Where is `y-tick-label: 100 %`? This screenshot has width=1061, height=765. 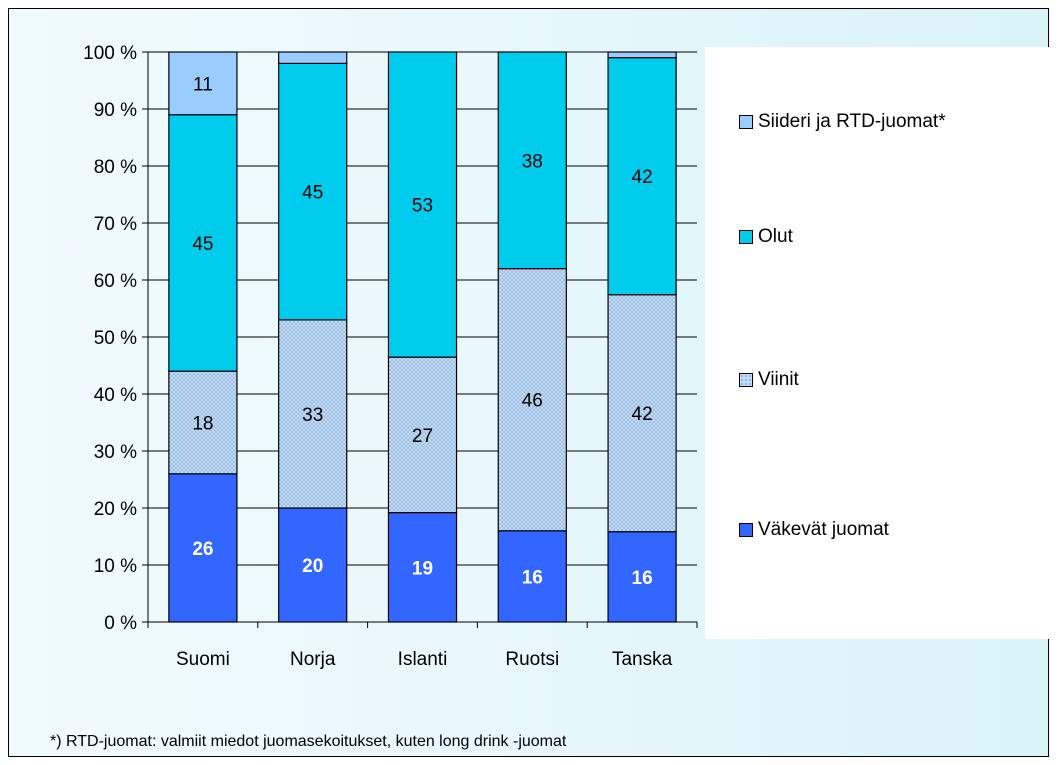
y-tick-label: 100 % is located at coordinates (110, 53).